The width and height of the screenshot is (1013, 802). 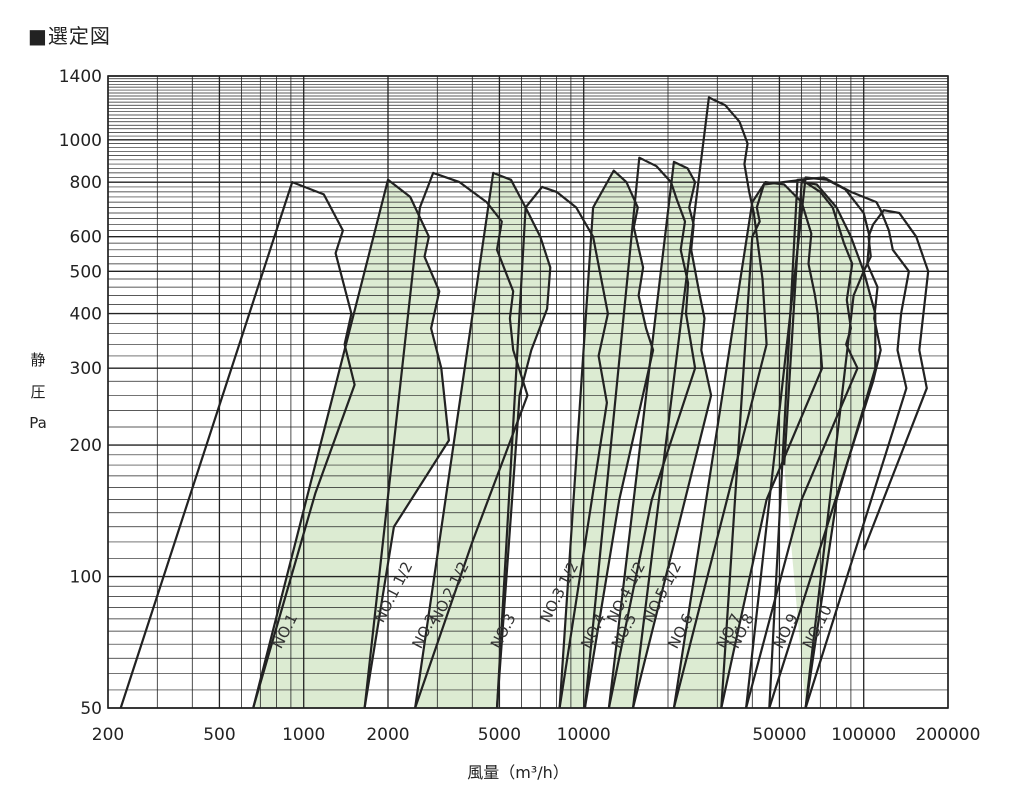 What do you see at coordinates (536, 735) in the screenshot?
I see `x-tick-labels: 200 500 1000 2000 5000 10000 50000 100000 200000` at bounding box center [536, 735].